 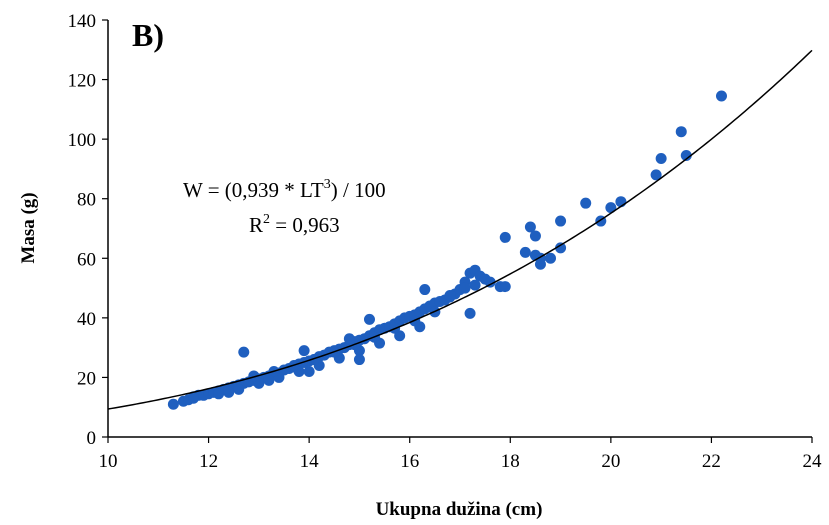 What do you see at coordinates (310, 461) in the screenshot?
I see `x-tick-label: 14` at bounding box center [310, 461].